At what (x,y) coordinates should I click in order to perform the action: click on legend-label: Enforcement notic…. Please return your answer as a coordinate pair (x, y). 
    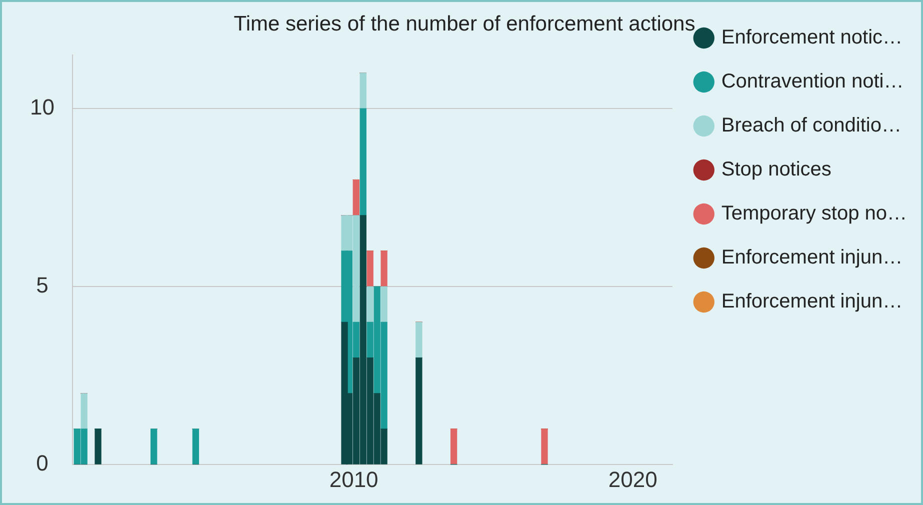
    Looking at the image, I should click on (812, 37).